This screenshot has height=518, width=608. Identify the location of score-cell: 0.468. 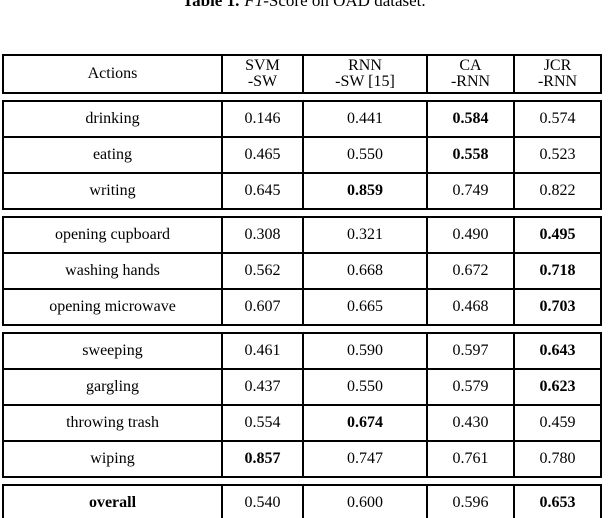
(469, 307).